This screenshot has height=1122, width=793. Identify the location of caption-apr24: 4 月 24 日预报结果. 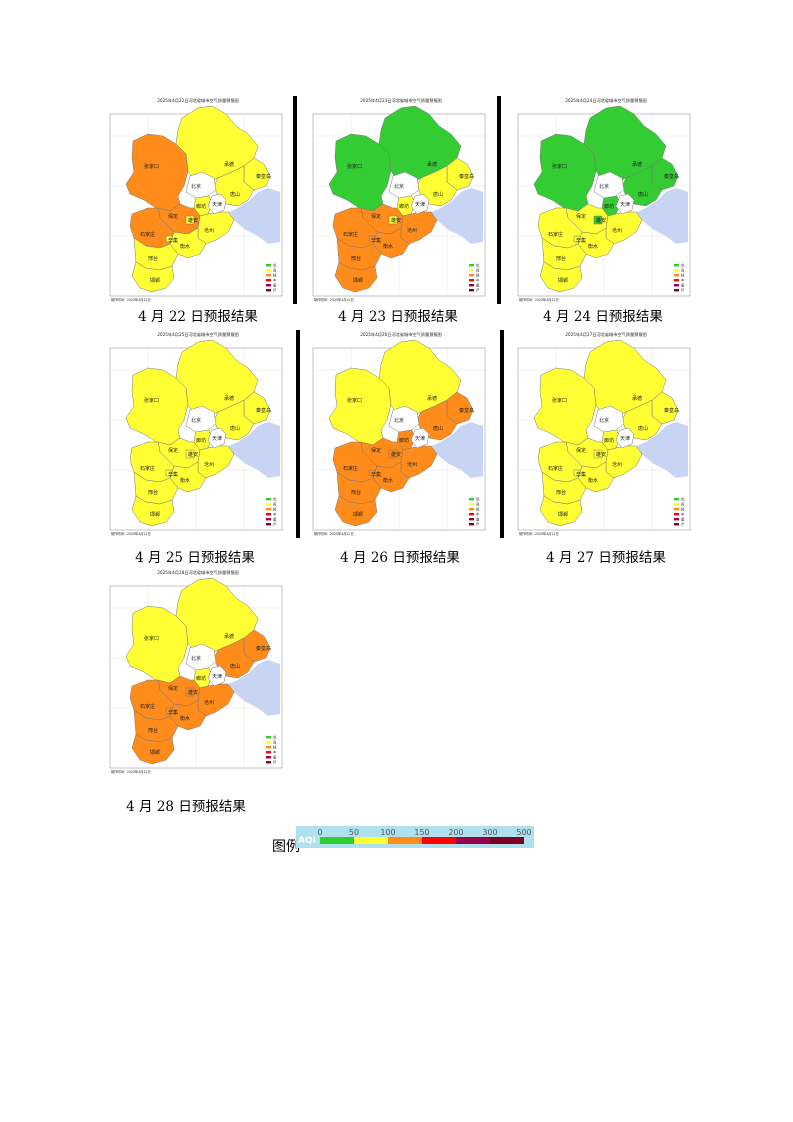
(603, 317).